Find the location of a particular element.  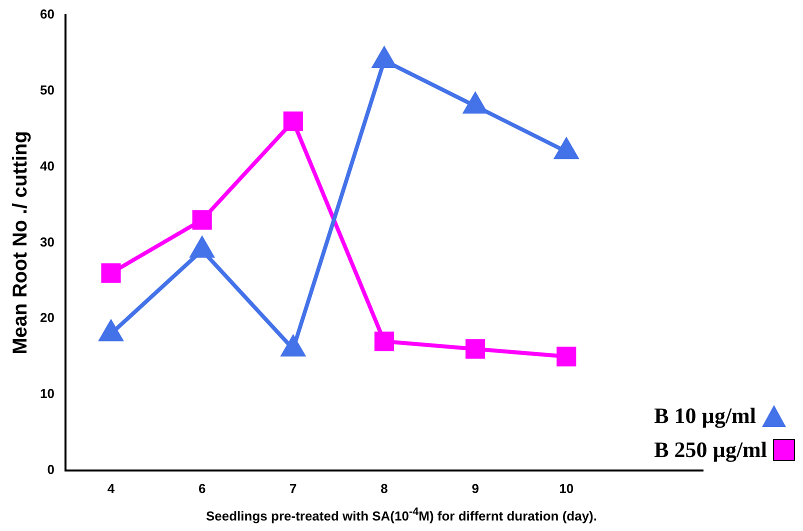

y-tick-label: 60 is located at coordinates (47, 14).